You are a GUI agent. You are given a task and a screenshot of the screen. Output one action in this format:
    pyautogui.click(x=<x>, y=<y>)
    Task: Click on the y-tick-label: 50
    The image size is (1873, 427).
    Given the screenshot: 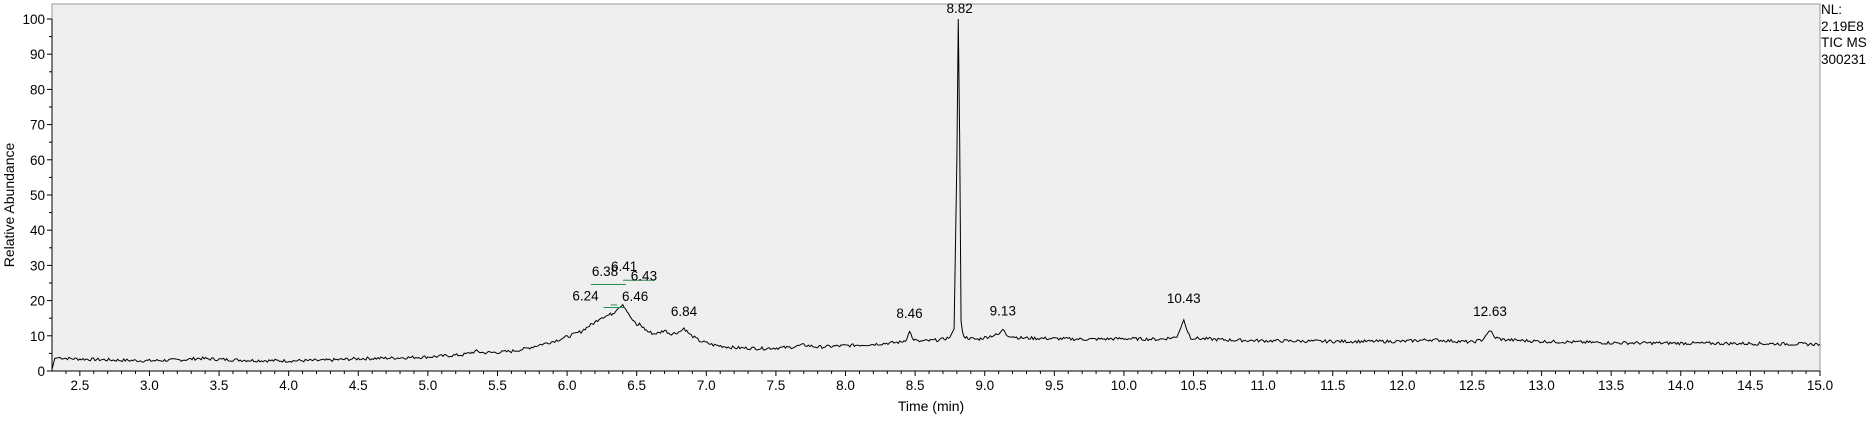 What is the action you would take?
    pyautogui.click(x=37, y=195)
    